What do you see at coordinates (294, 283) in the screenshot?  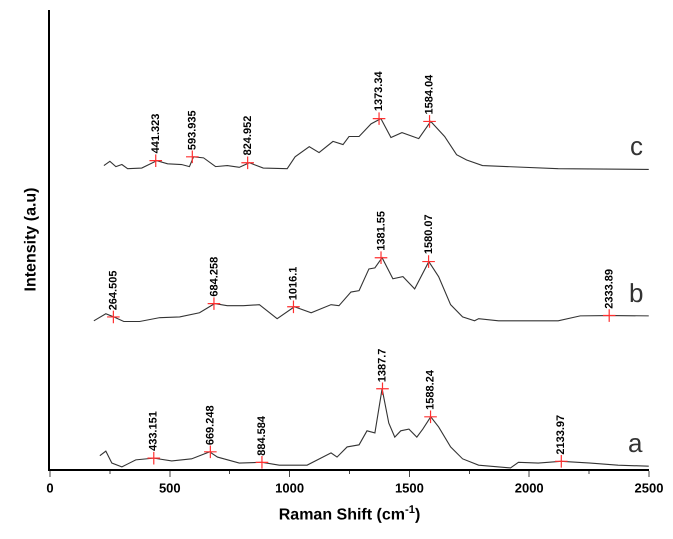 I see `annotation: 1016.1` at bounding box center [294, 283].